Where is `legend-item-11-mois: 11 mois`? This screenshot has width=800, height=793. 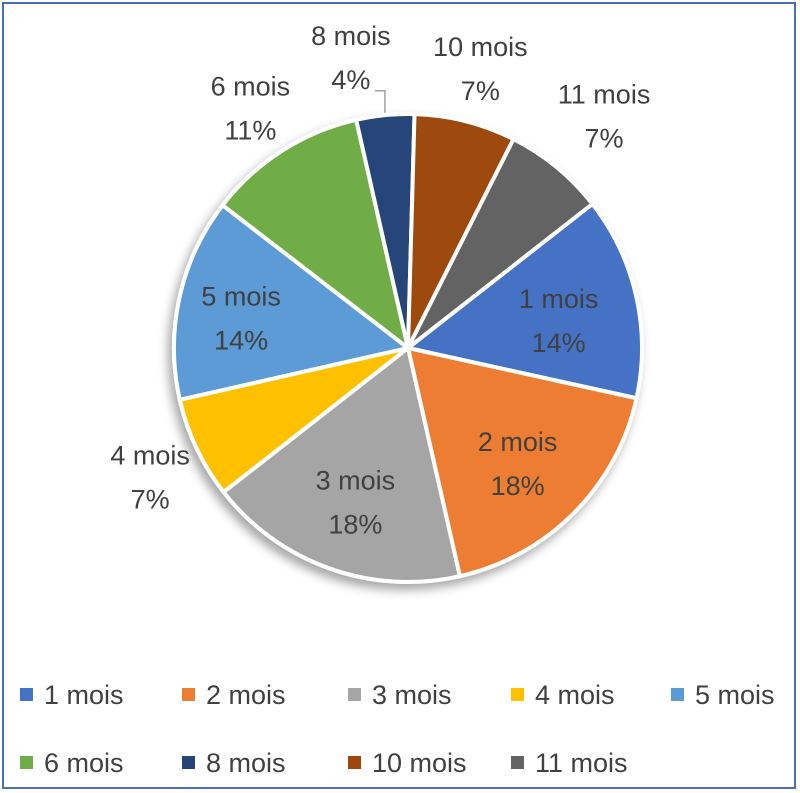 legend-item-11-mois: 11 mois is located at coordinates (569, 763).